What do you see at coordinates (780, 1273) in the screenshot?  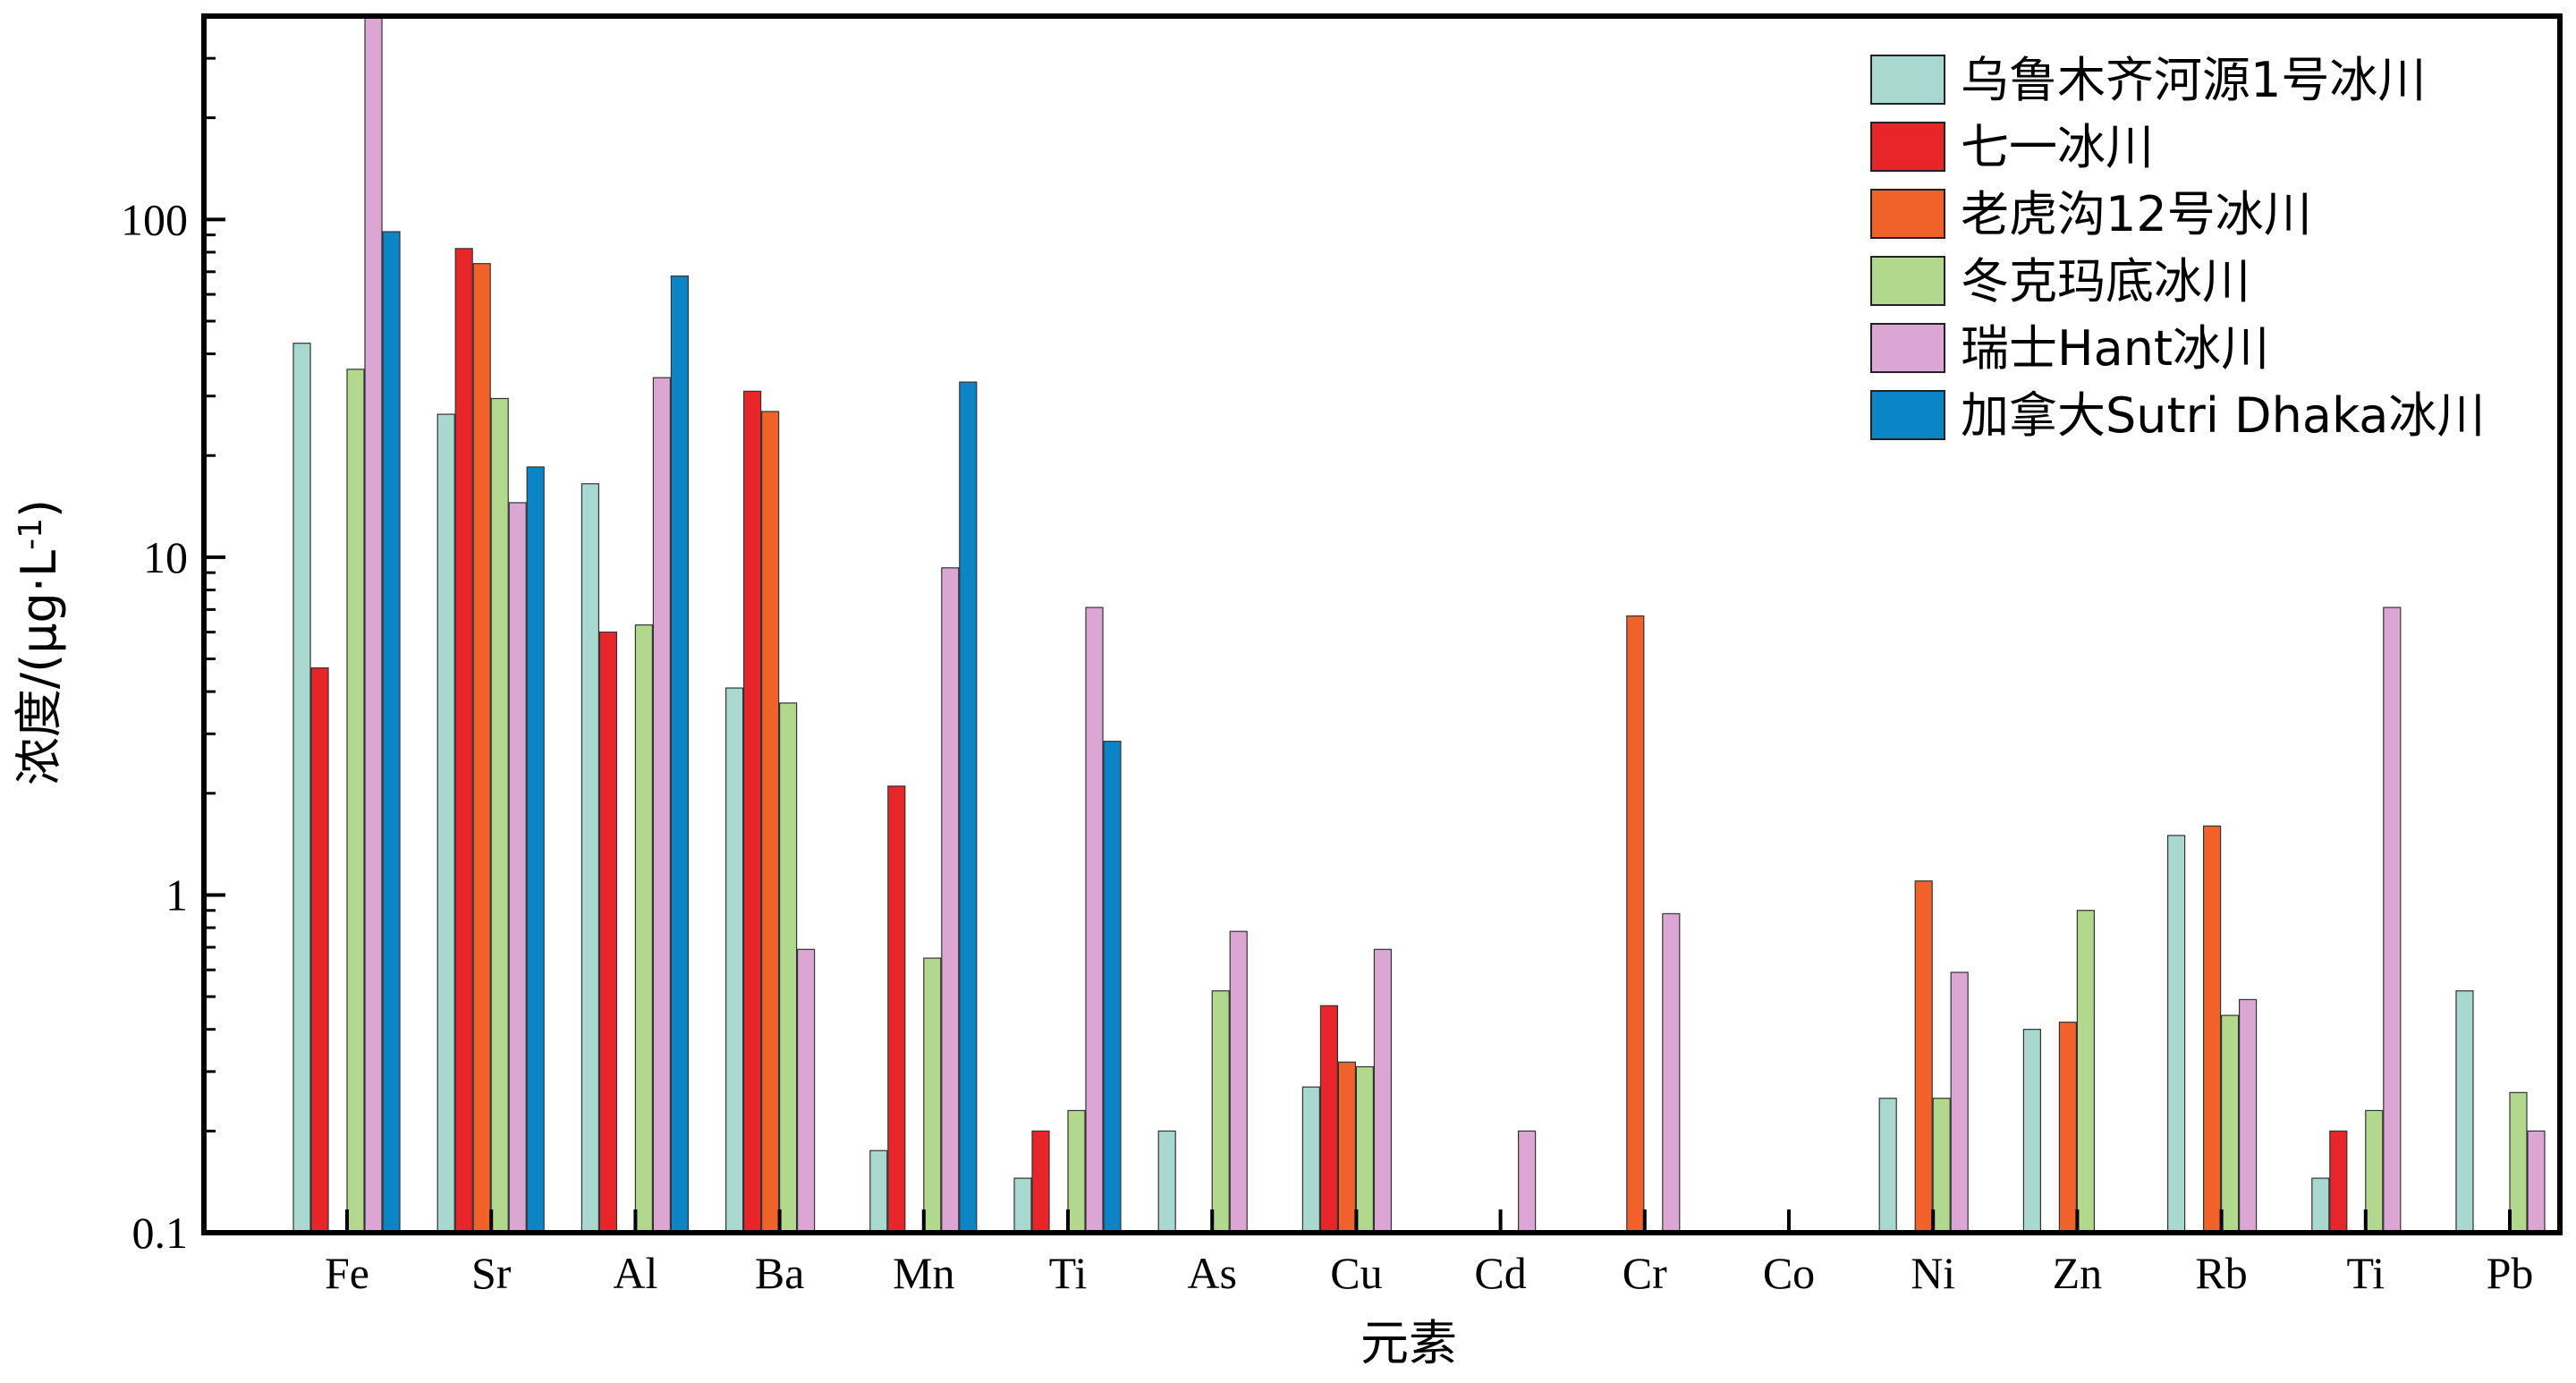 I see `x-tick-label-ba: Ba` at bounding box center [780, 1273].